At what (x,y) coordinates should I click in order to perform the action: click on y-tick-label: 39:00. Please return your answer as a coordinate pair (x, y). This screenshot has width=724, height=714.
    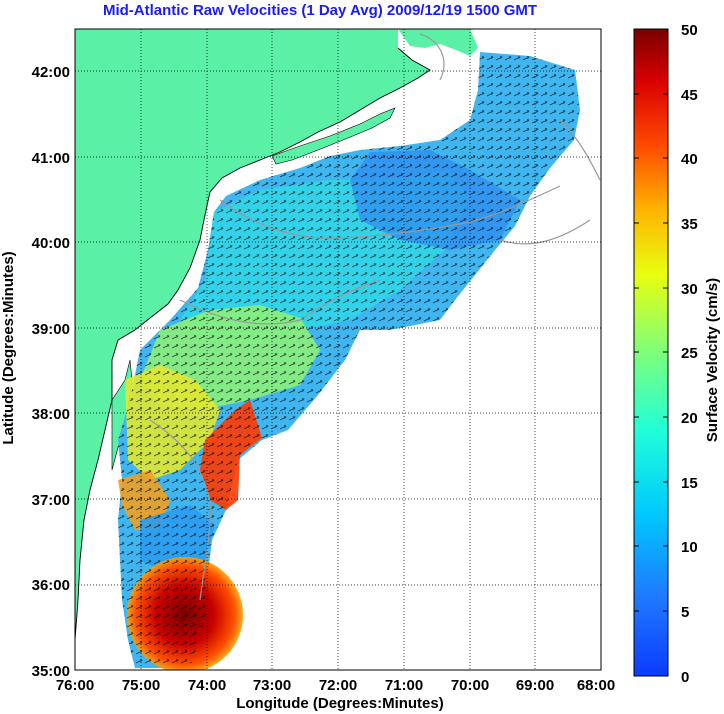
    Looking at the image, I should click on (51, 329).